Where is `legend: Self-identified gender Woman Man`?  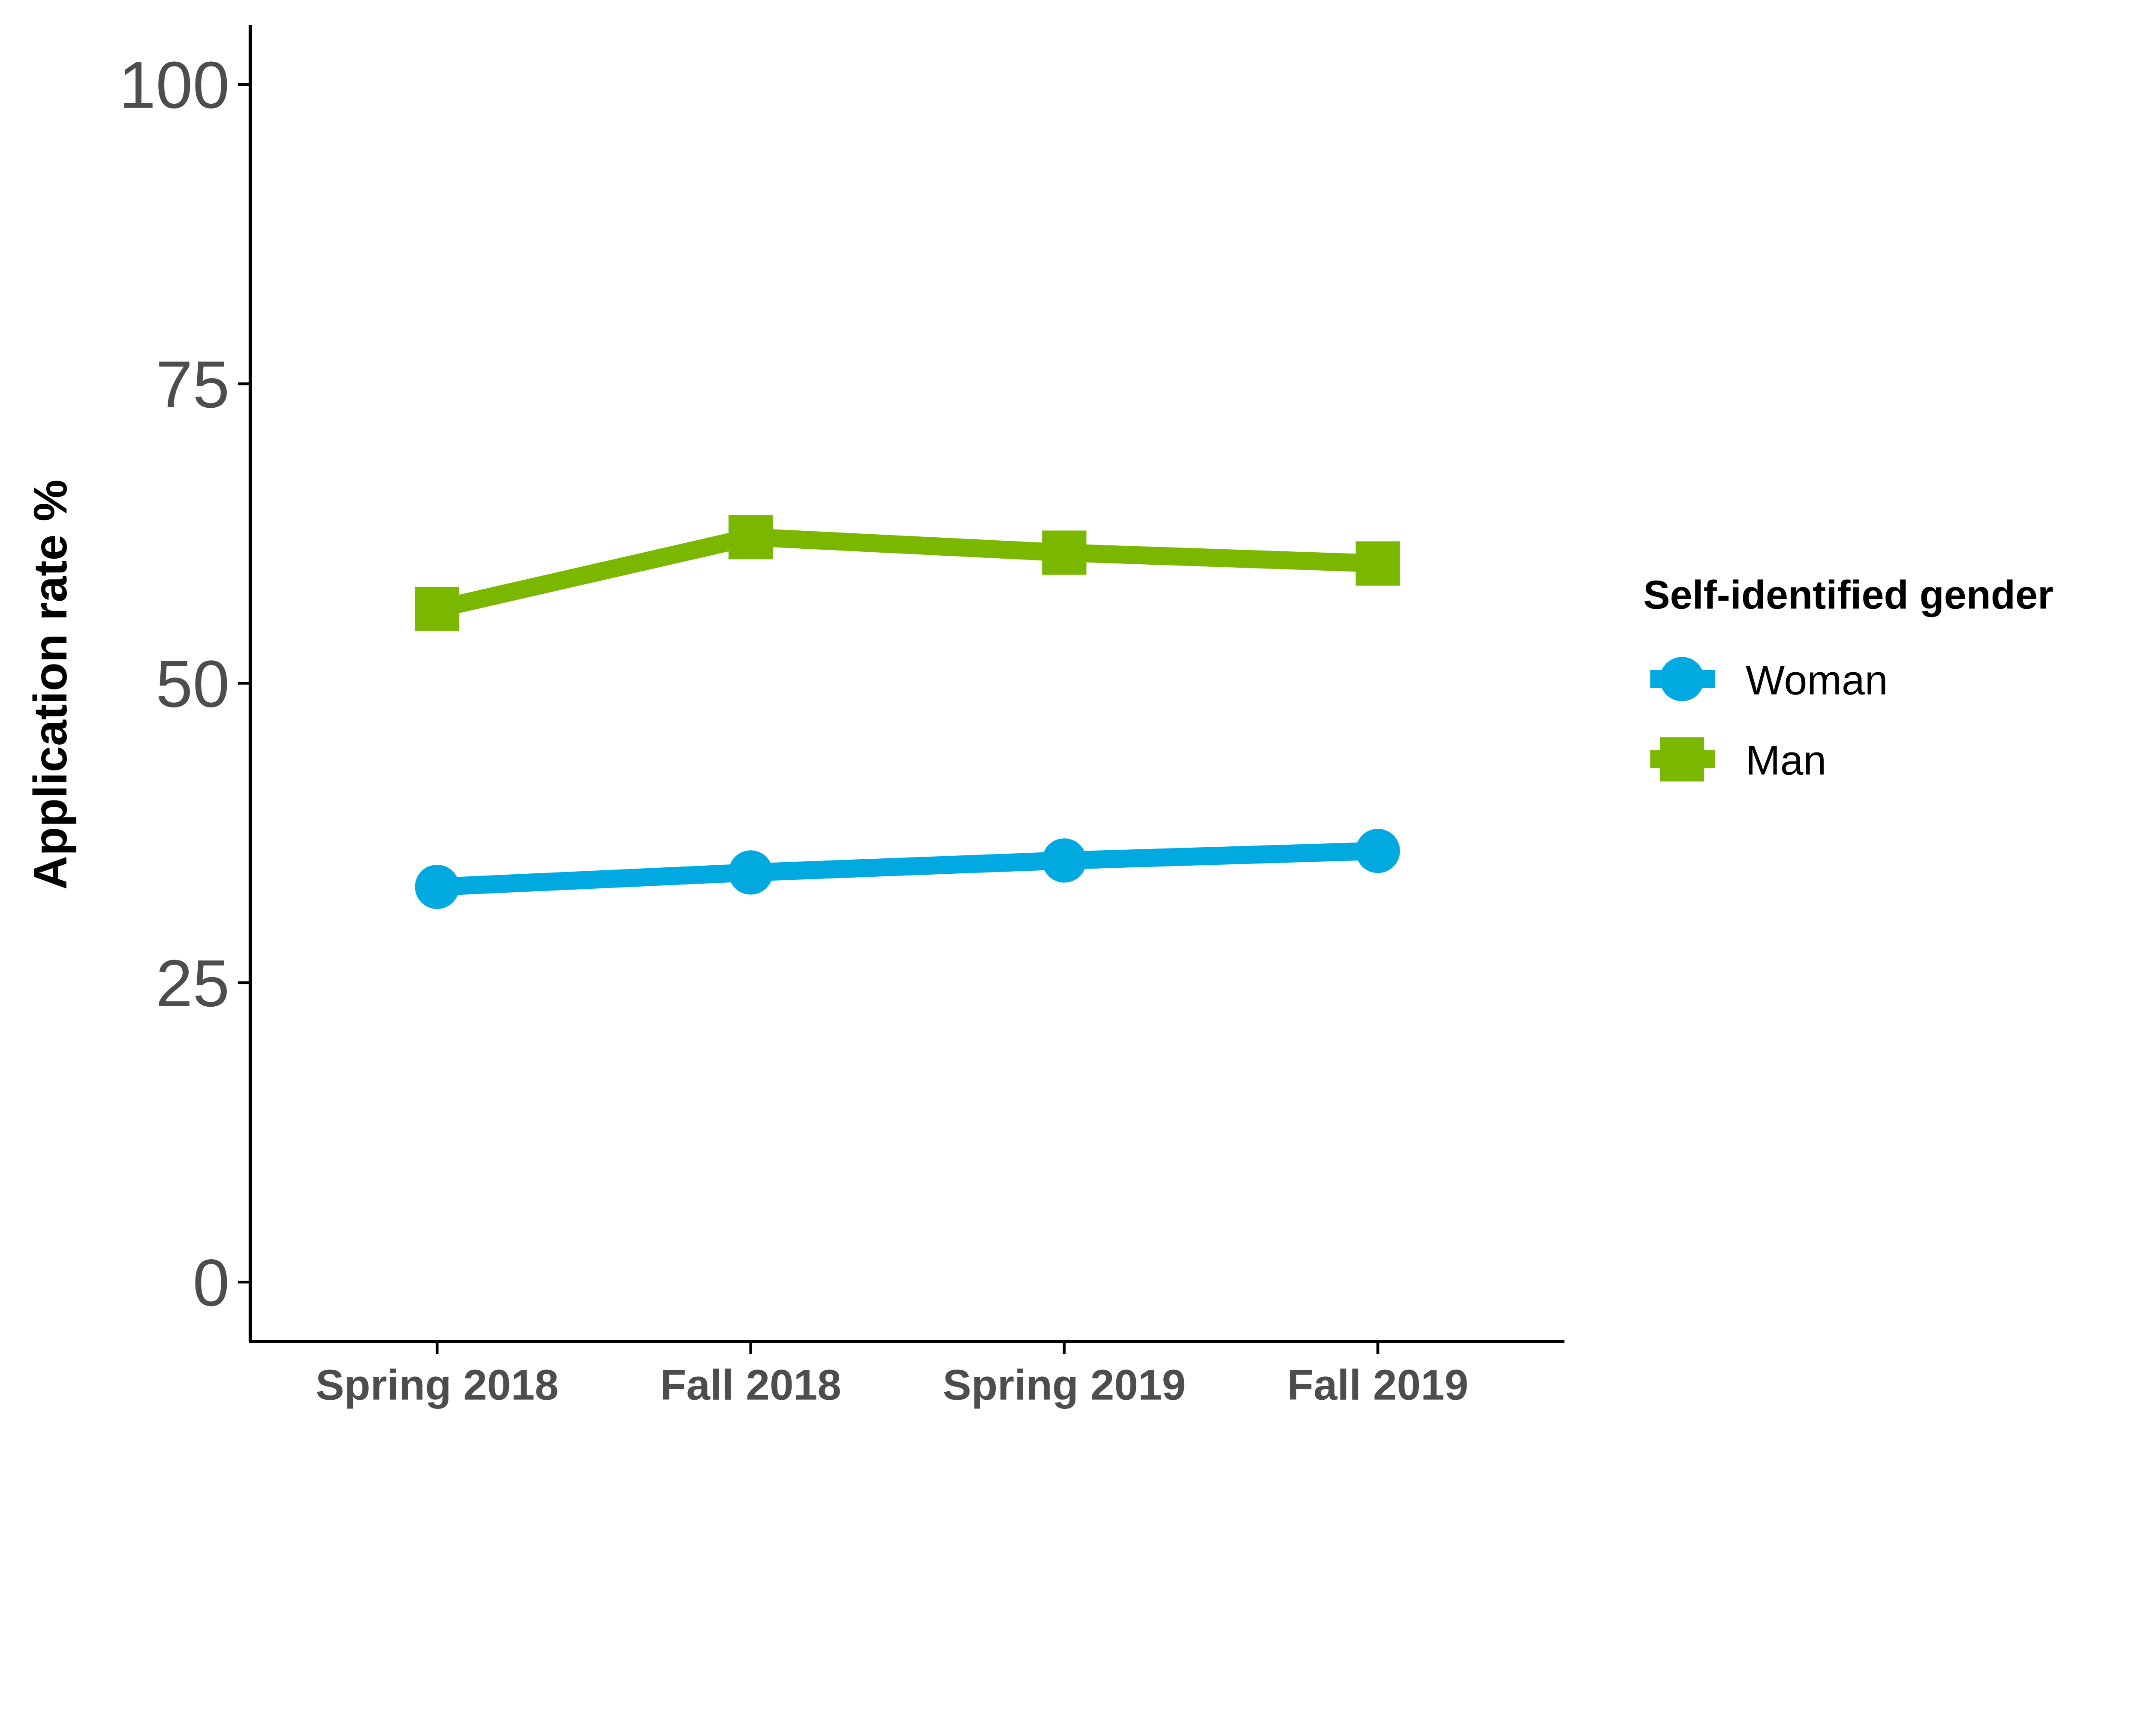 legend: Self-identified gender Woman Man is located at coordinates (1848, 677).